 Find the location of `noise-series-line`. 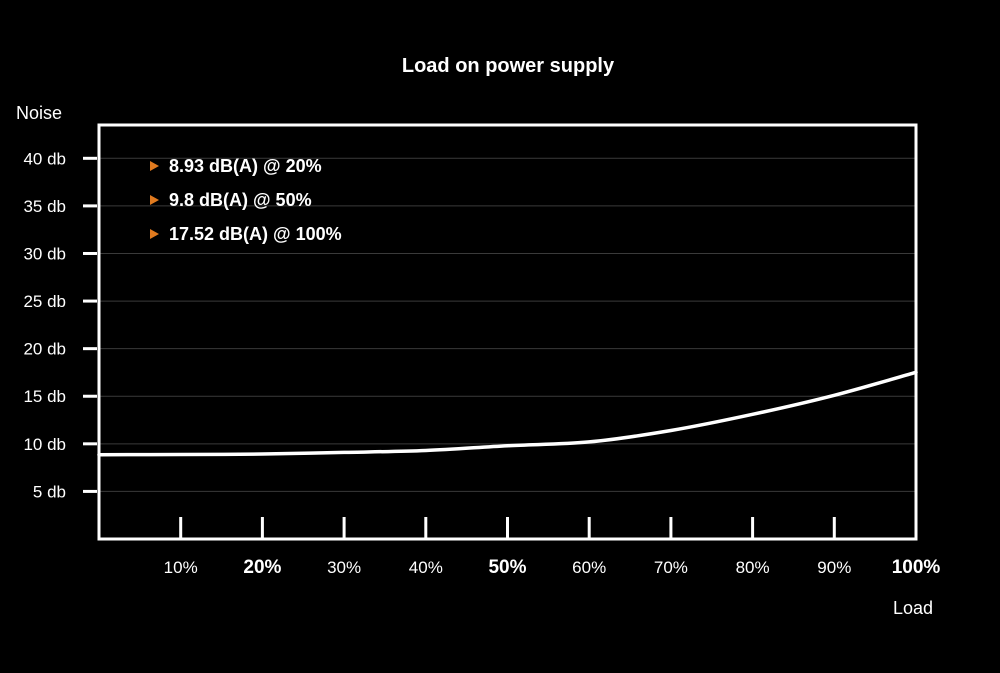

noise-series-line is located at coordinates (507, 413).